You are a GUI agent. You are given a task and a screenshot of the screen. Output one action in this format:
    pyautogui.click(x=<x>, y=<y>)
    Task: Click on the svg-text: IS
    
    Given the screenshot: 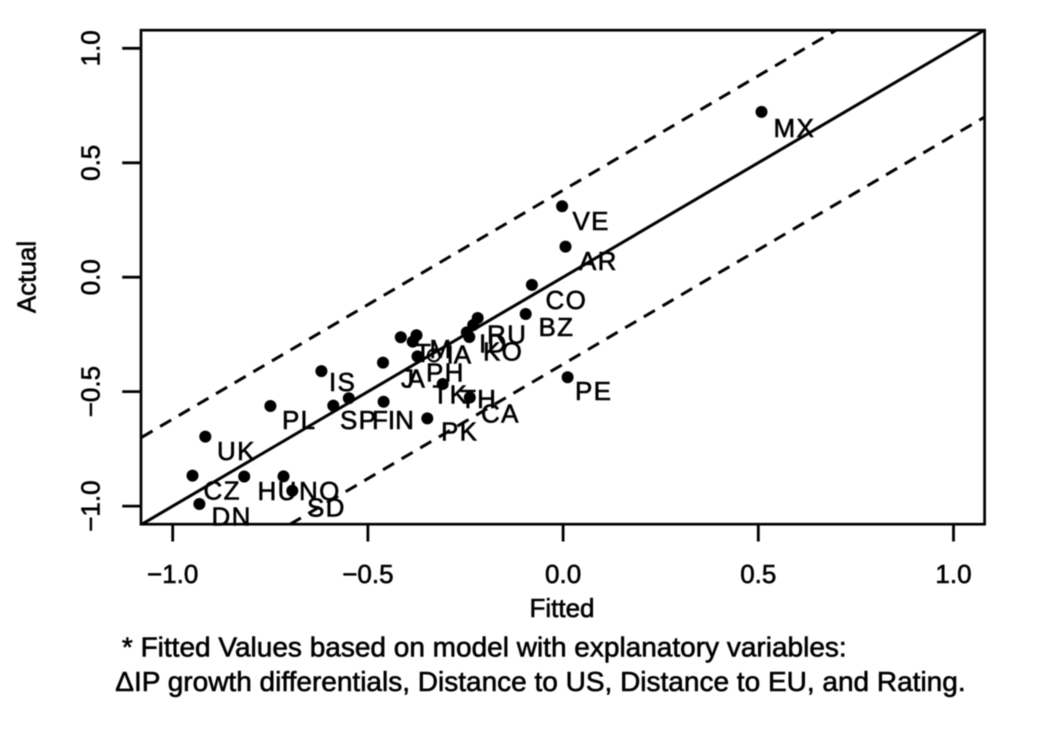 What is the action you would take?
    pyautogui.click(x=342, y=382)
    